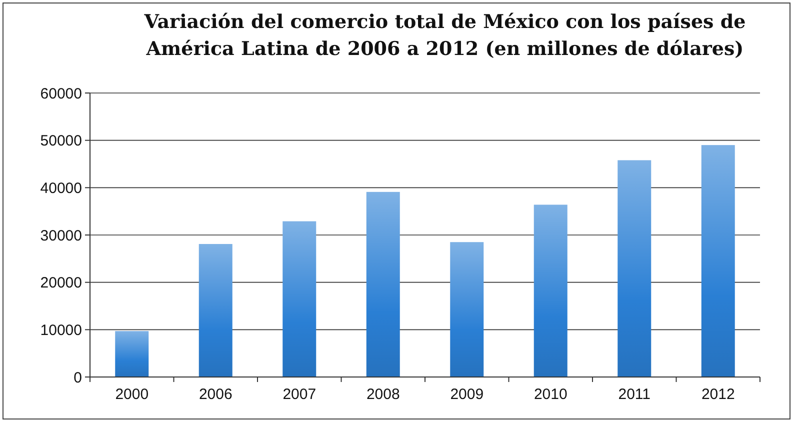 The height and width of the screenshot is (424, 795). What do you see at coordinates (634, 394) in the screenshot?
I see `x-tick-label: 2011` at bounding box center [634, 394].